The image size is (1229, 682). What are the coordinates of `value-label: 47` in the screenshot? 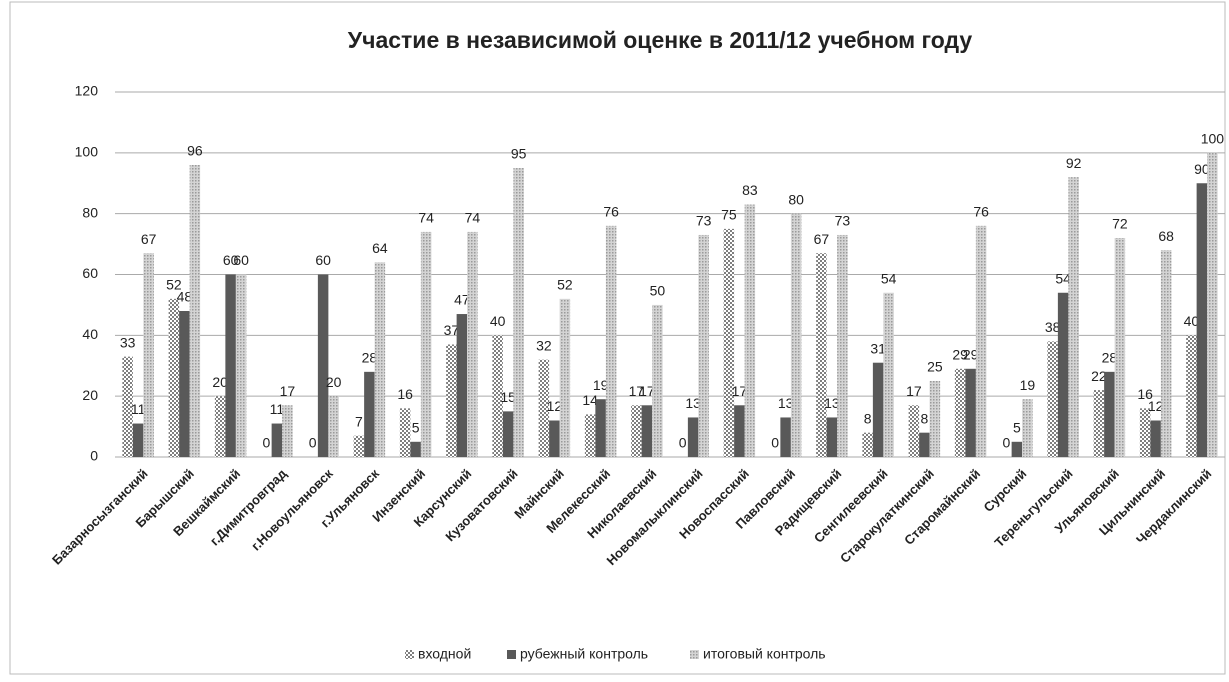 It's located at (462, 300).